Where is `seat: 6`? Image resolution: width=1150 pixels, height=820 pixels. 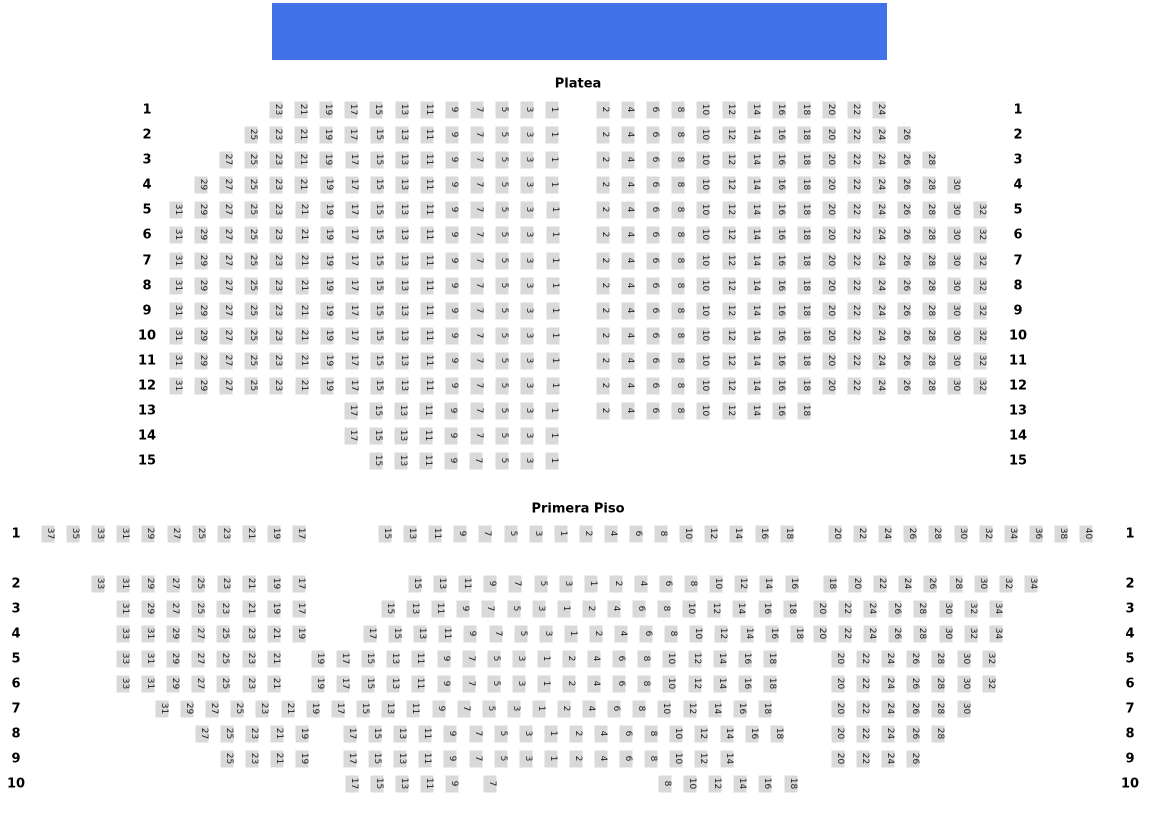 seat: 6 is located at coordinates (614, 709).